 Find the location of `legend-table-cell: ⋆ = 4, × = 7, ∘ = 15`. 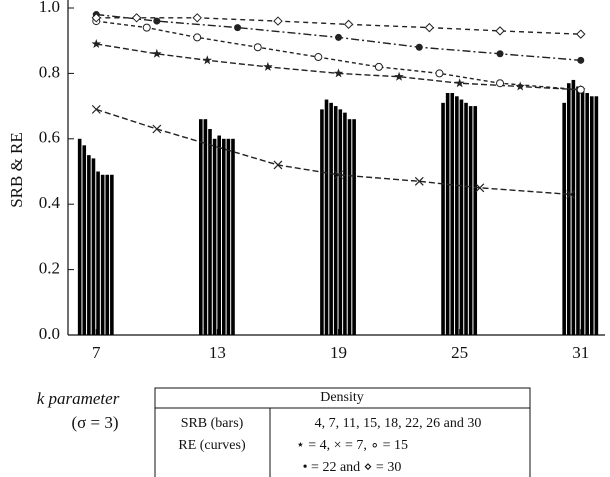

legend-table-cell: ⋆ = 4, × = 7, ∘ = 15 is located at coordinates (352, 445).